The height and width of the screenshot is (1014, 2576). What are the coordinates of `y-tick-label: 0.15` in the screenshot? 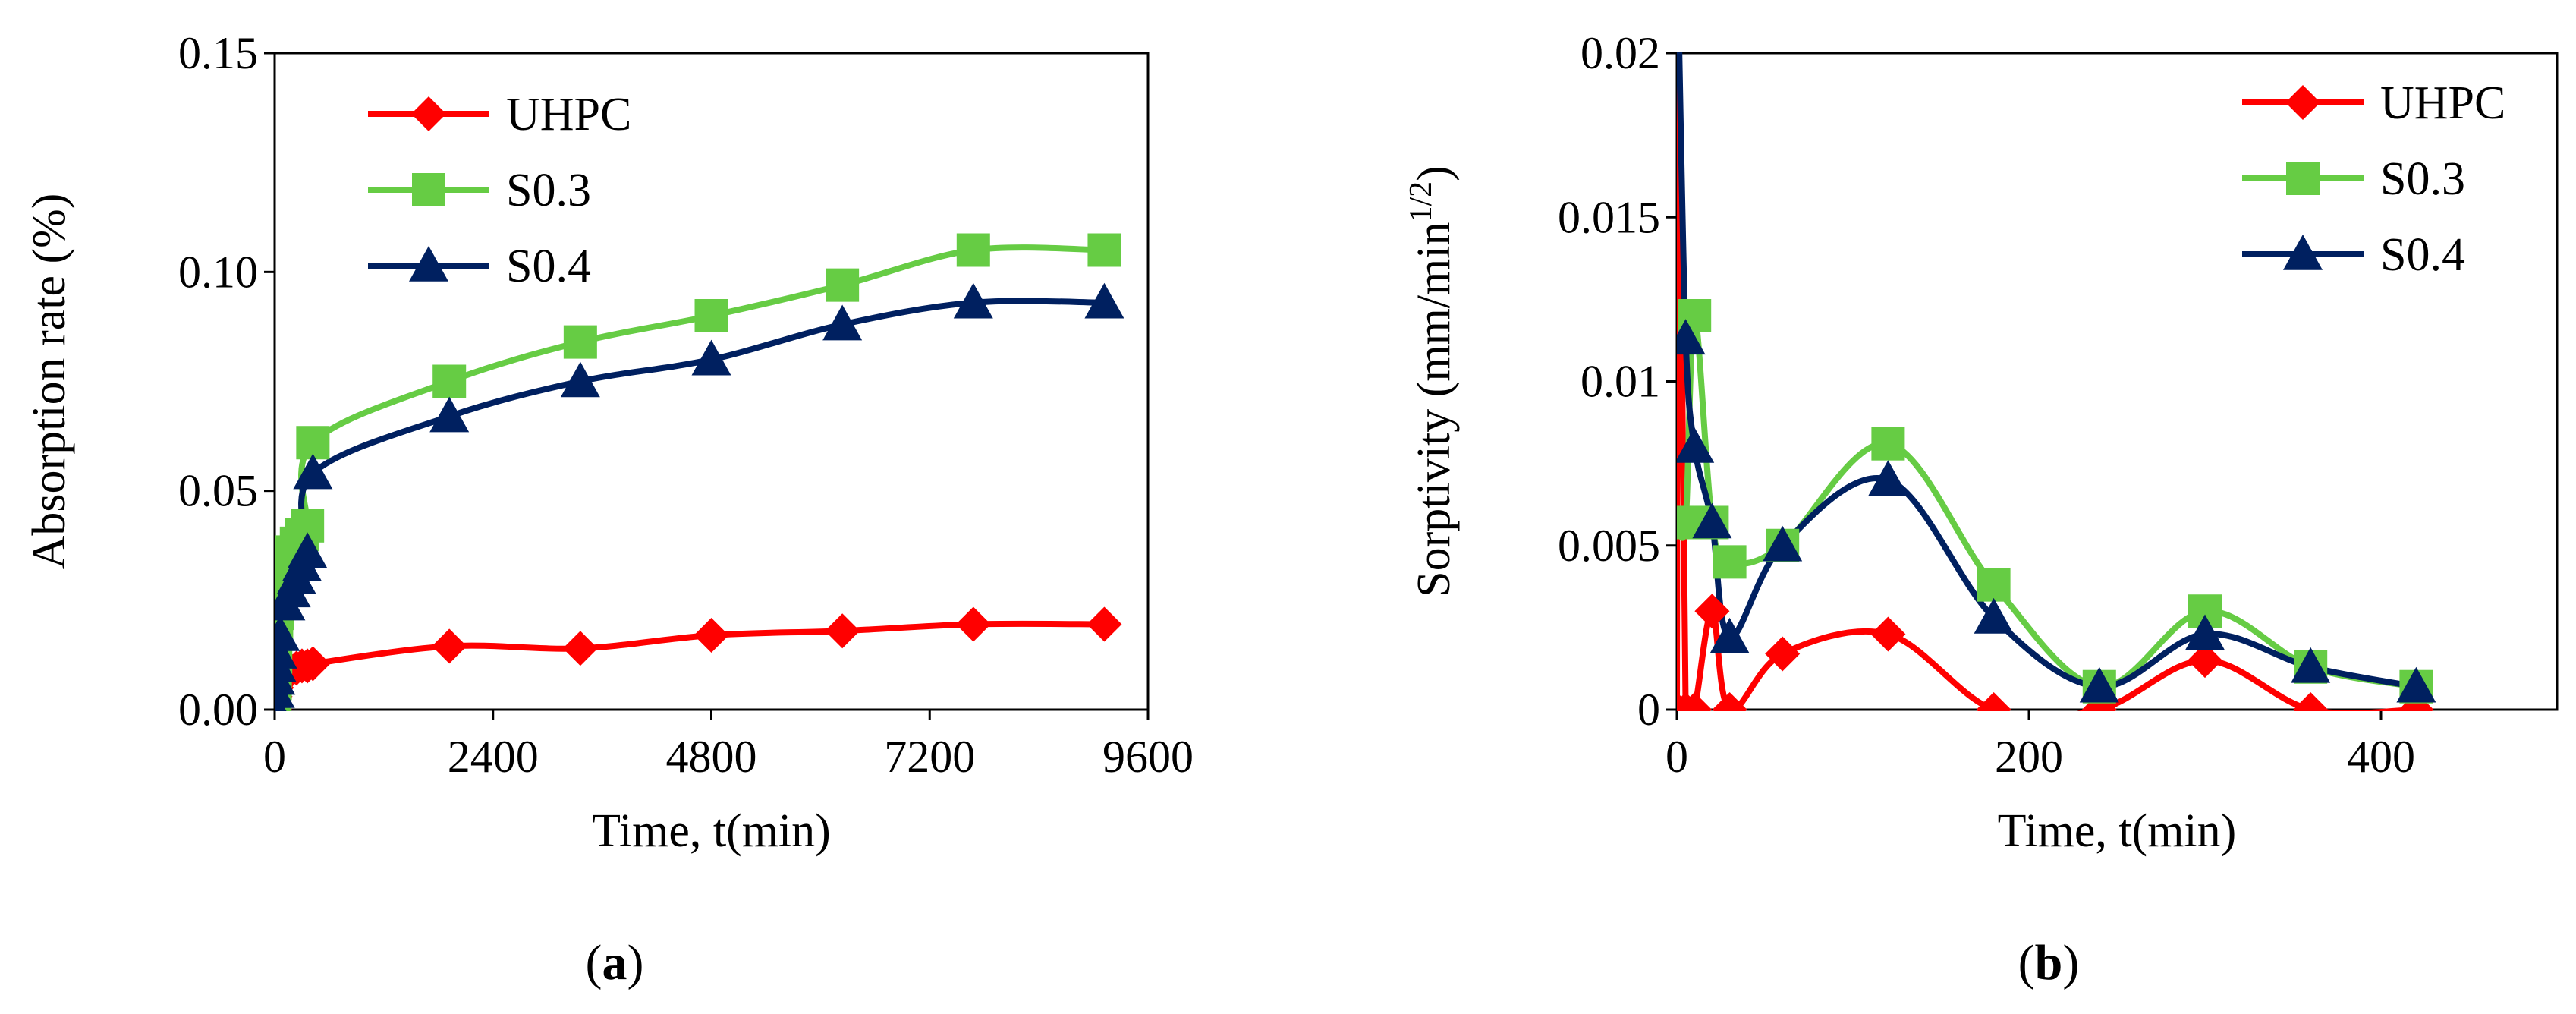 It's located at (218, 53).